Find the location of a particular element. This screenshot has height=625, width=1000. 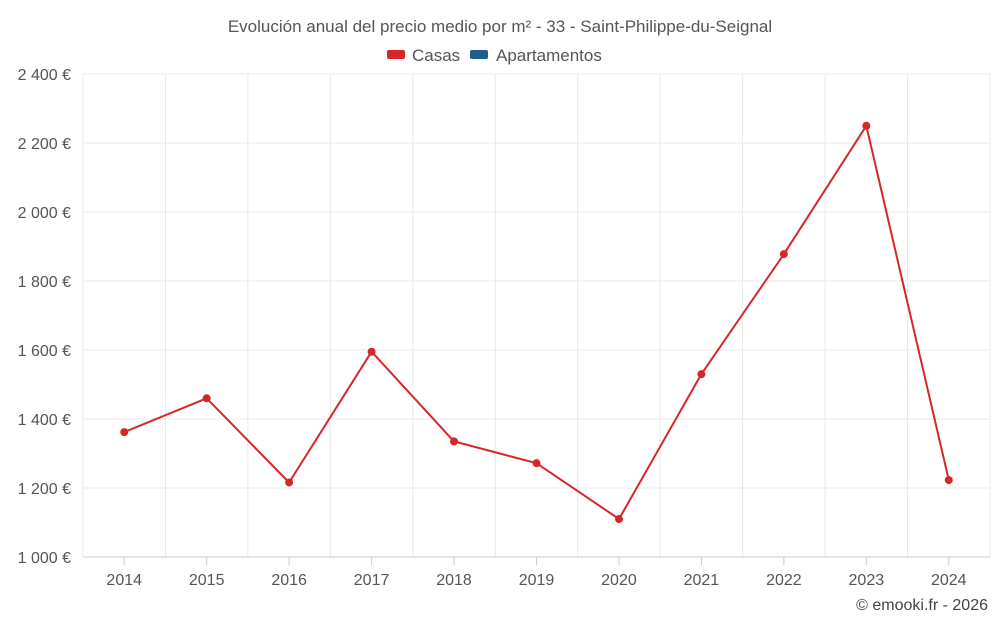

x-tick-label: 2014 is located at coordinates (124, 580).